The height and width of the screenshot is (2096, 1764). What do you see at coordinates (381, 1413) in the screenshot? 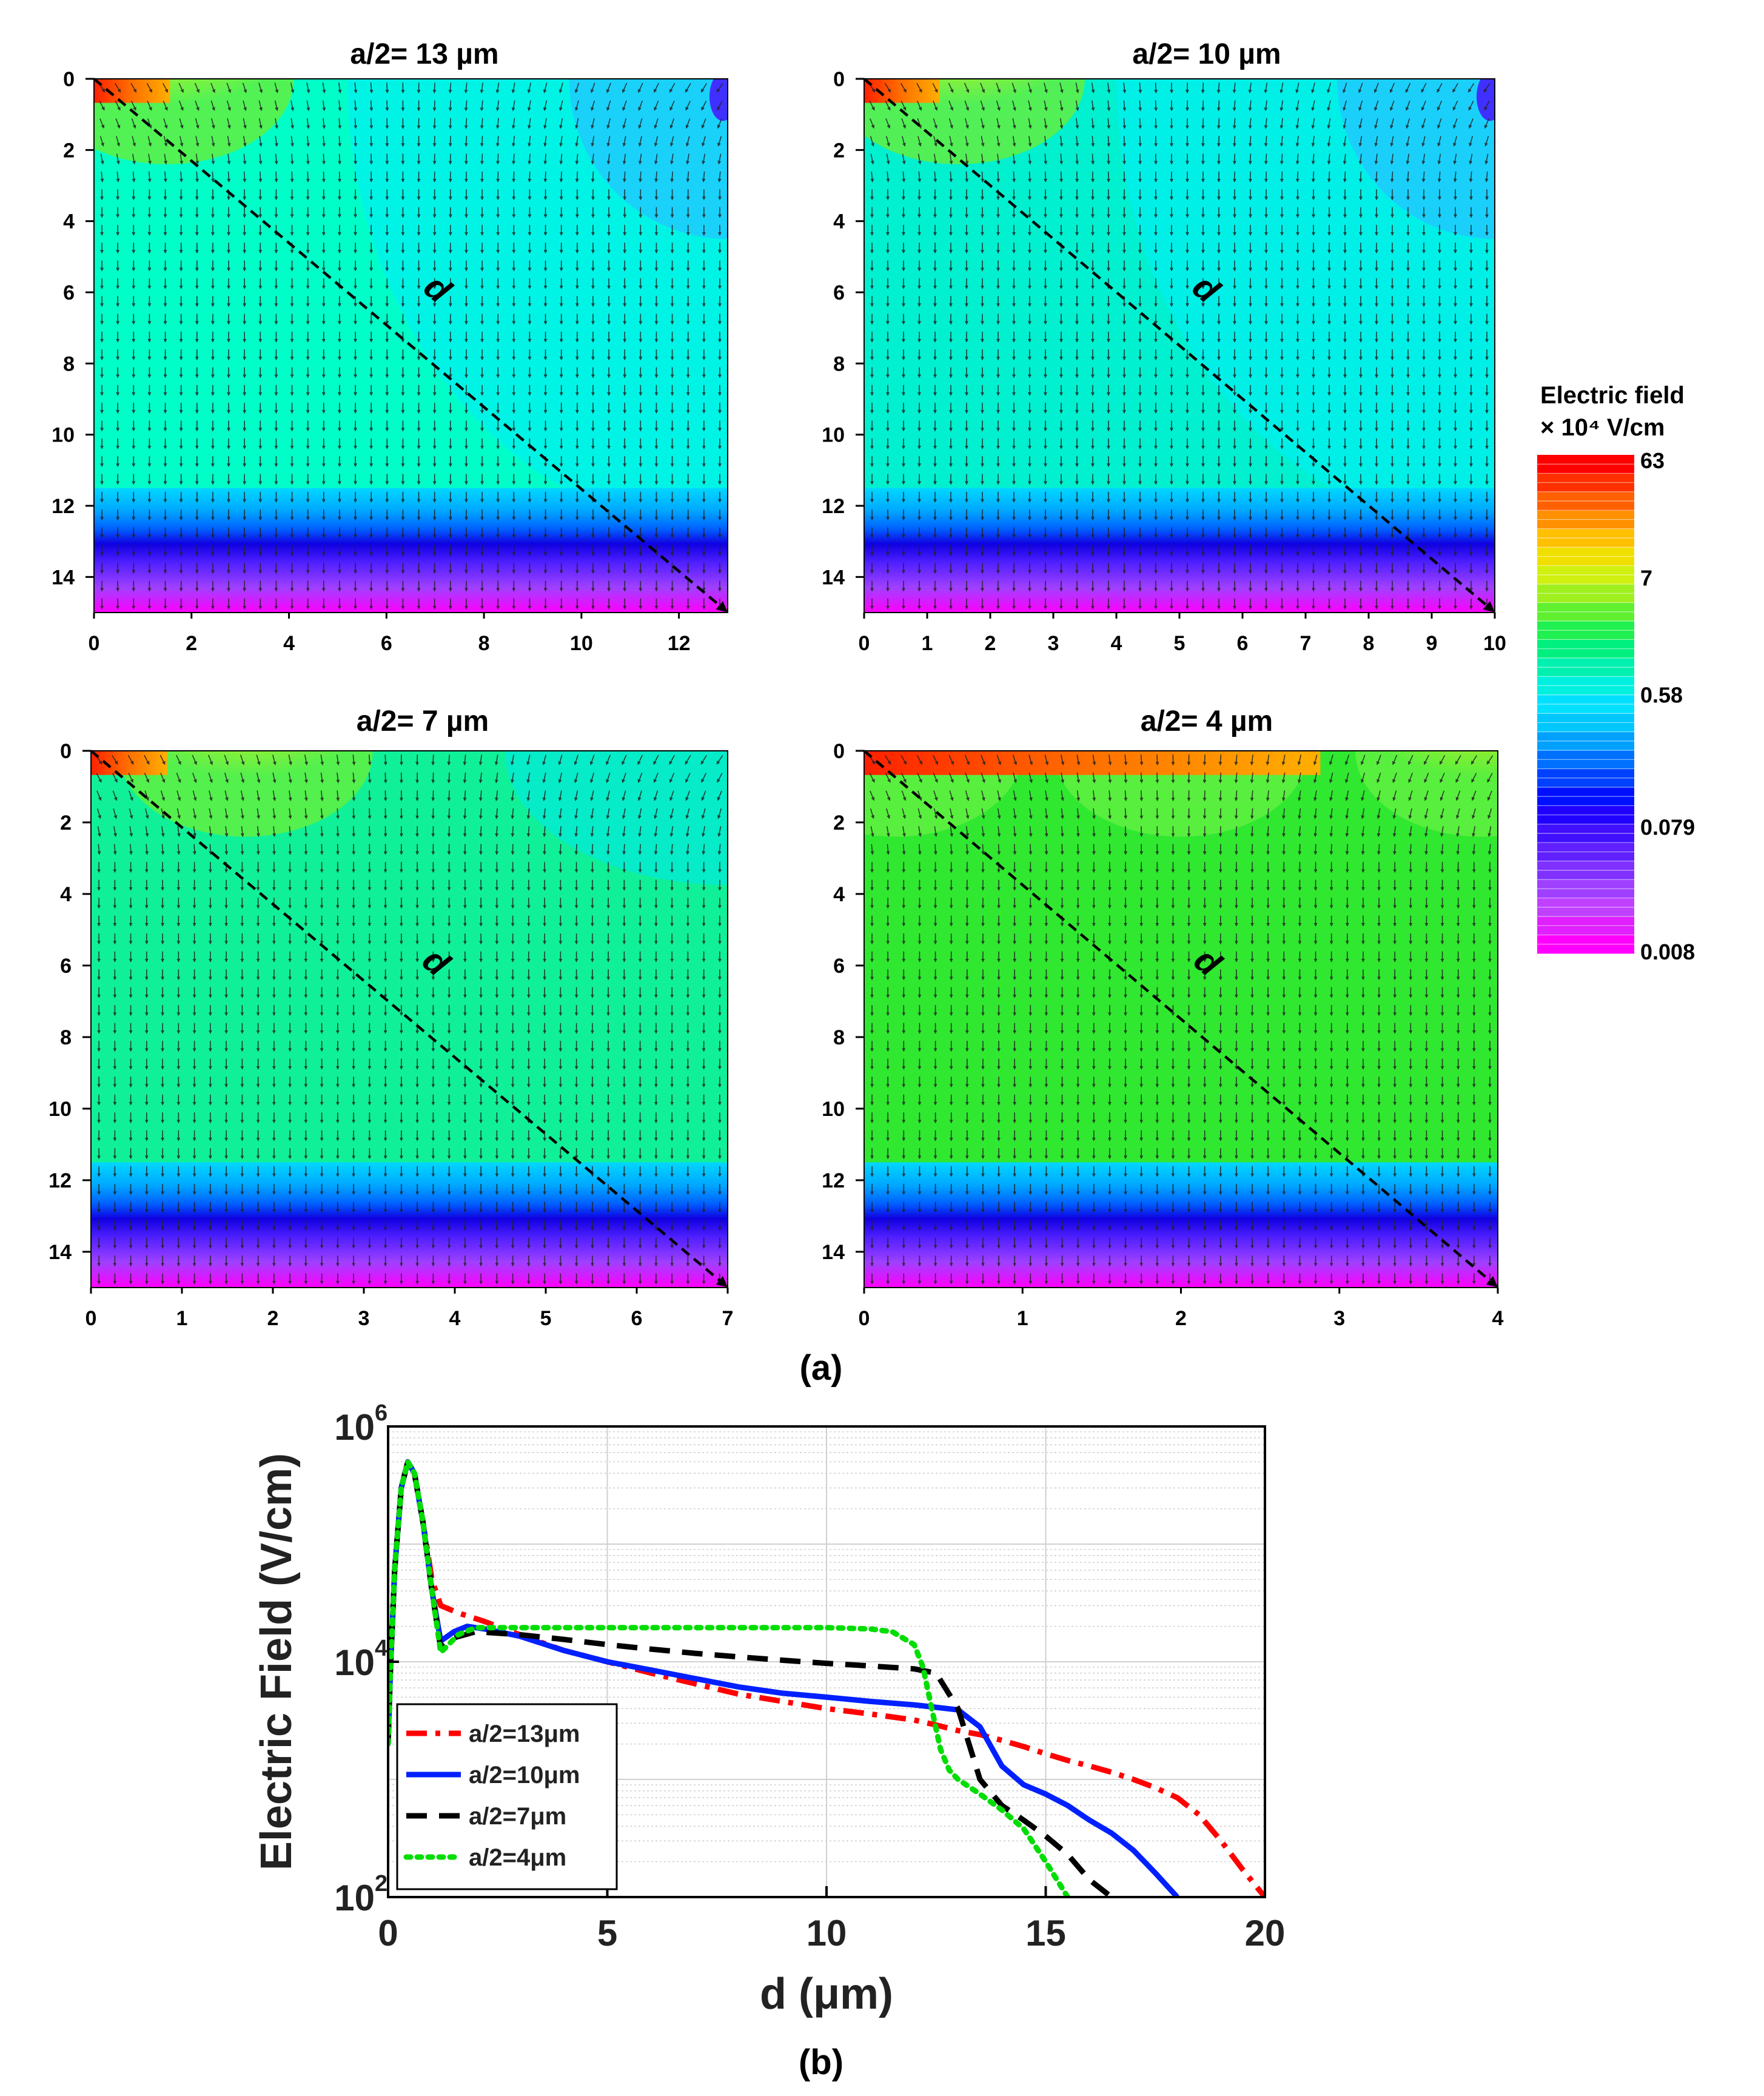
I see `y-tick-exponent: 6` at bounding box center [381, 1413].